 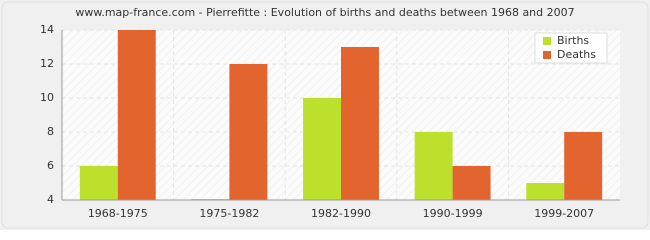 I want to click on x-tick-label: 1975-1982, so click(x=229, y=213).